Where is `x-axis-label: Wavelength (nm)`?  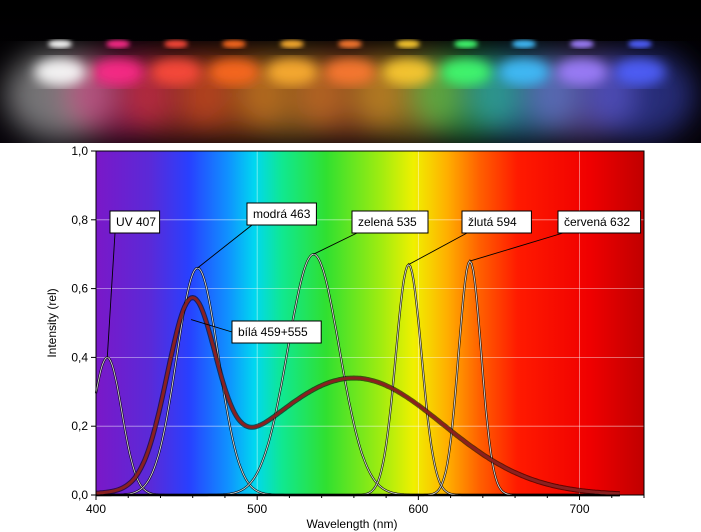 x-axis-label: Wavelength (nm) is located at coordinates (352, 524).